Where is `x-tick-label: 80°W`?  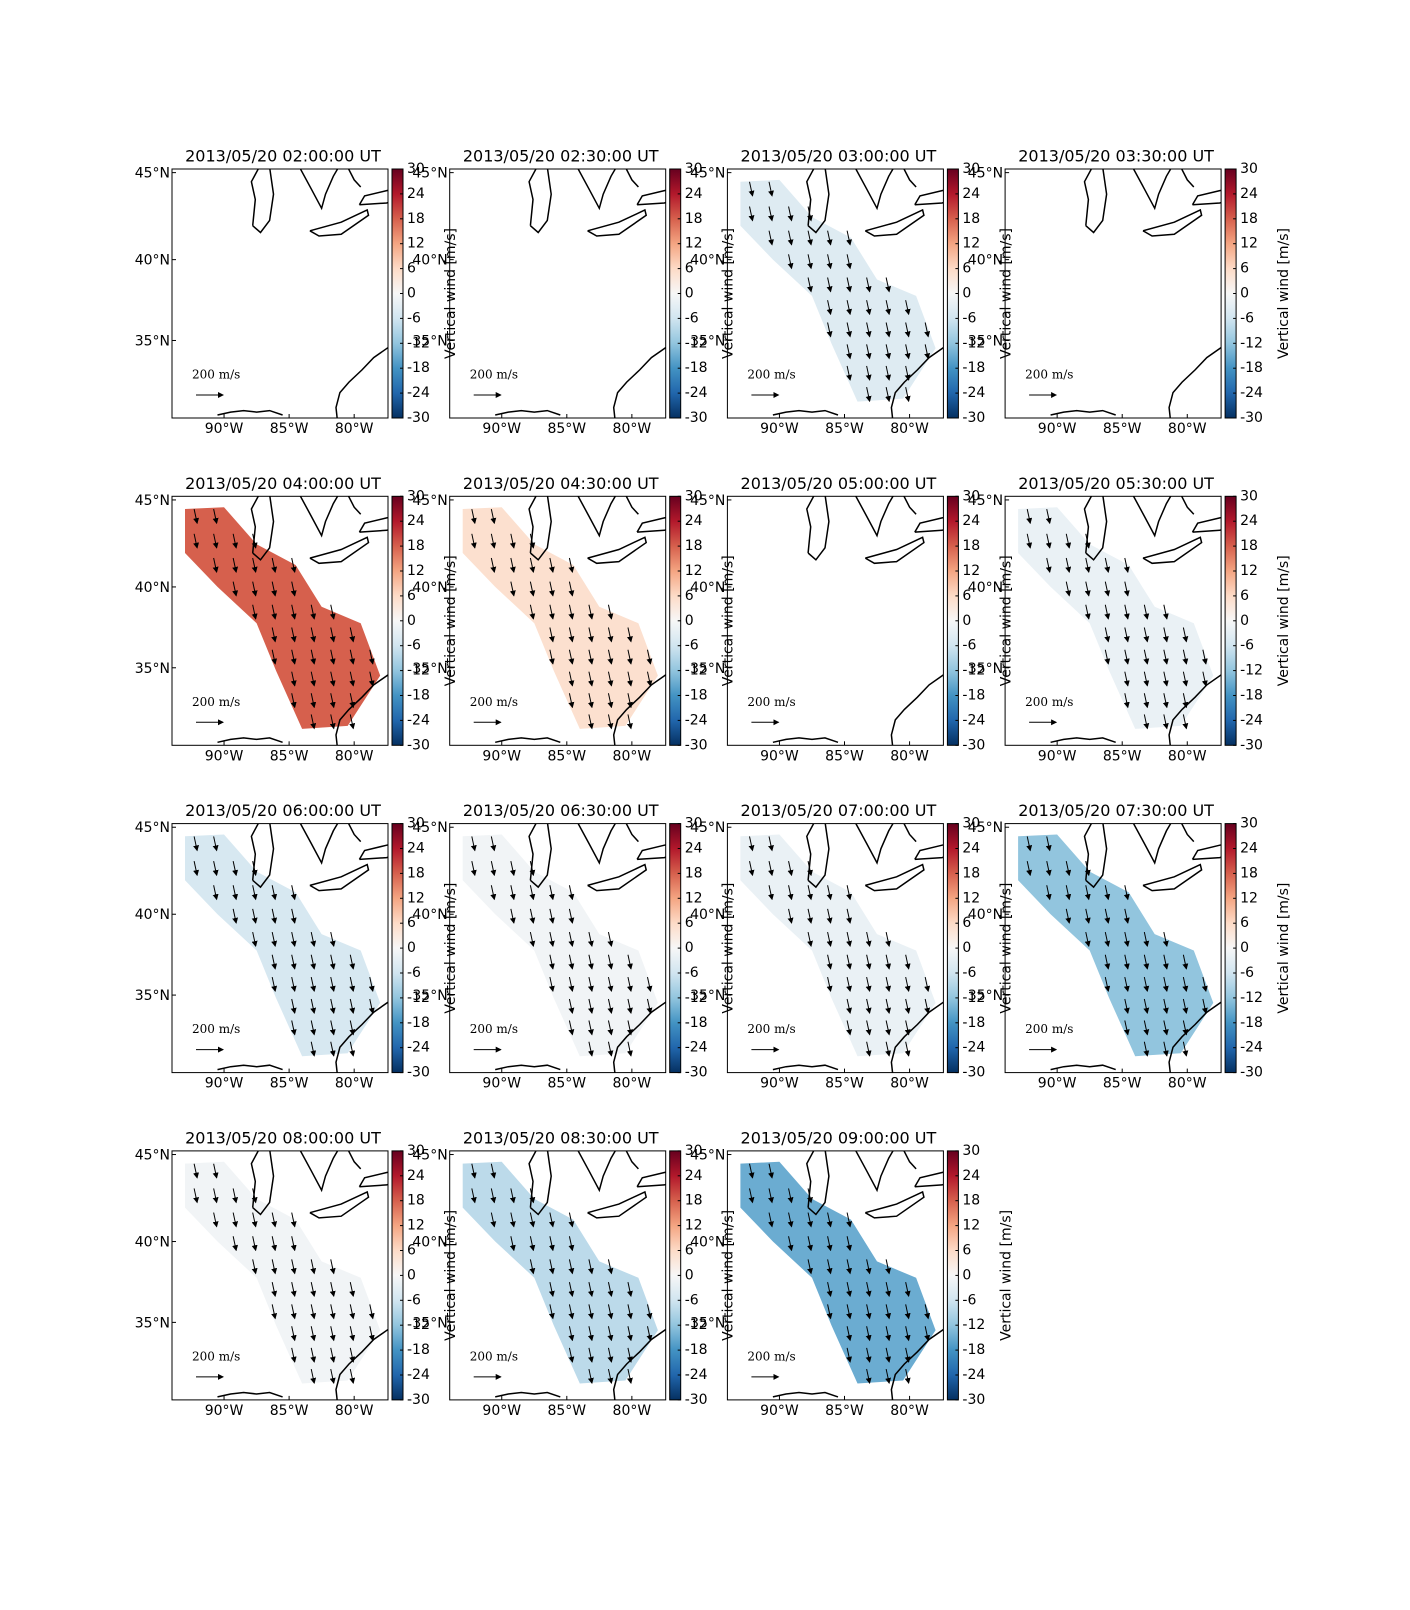
x-tick-label: 80°W is located at coordinates (909, 756).